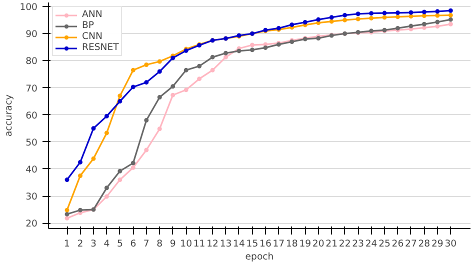 The image size is (474, 265). Describe the element at coordinates (259, 257) in the screenshot. I see `x-axis-title: epoch` at that location.